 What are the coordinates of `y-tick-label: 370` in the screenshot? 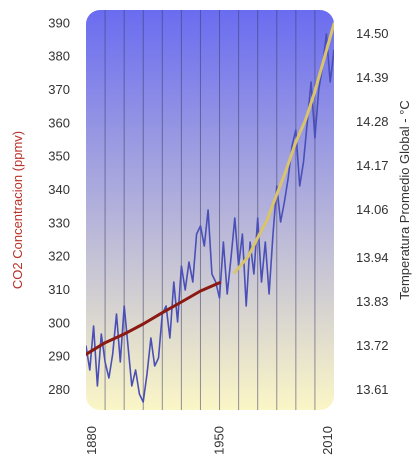 It's located at (59, 89).